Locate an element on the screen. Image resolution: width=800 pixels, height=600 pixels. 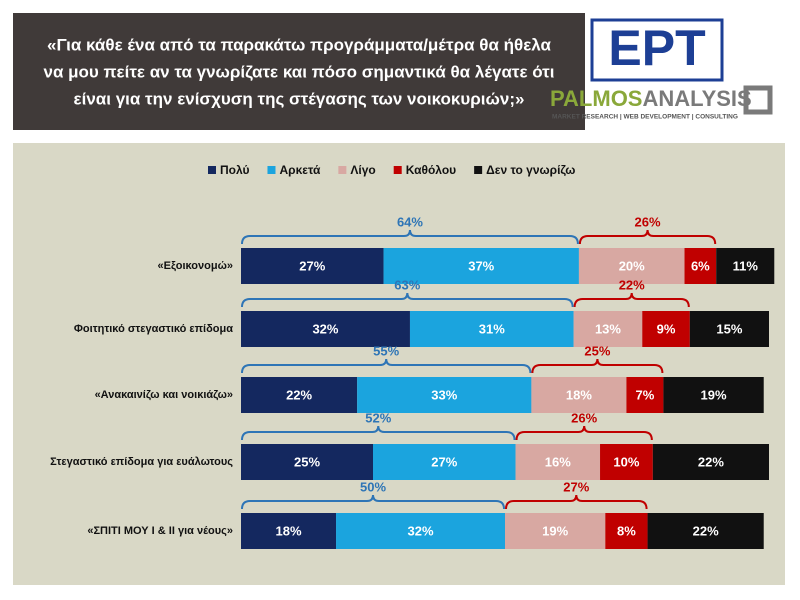
bracket-label: 27% is located at coordinates (576, 486).